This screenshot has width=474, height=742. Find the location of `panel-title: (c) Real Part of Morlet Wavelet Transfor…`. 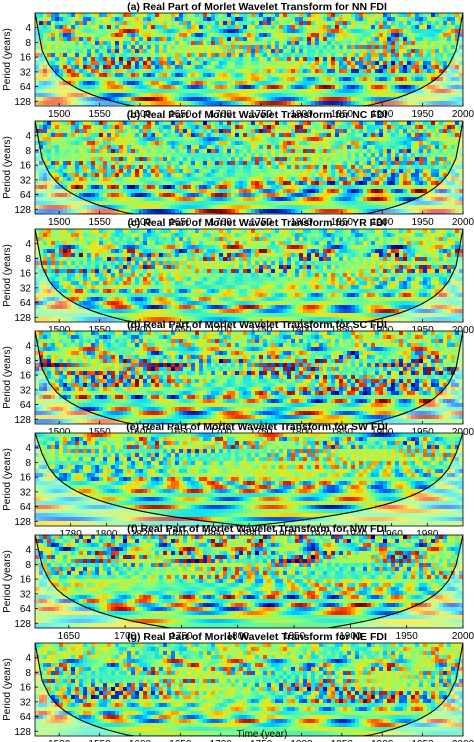

panel-title: (c) Real Part of Morlet Wavelet Transfor… is located at coordinates (256, 223).